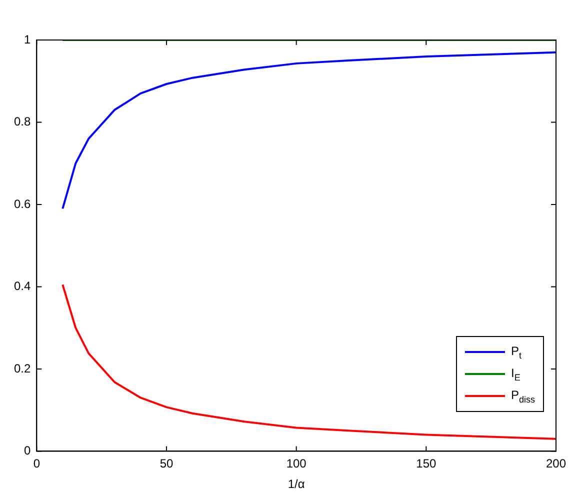  Describe the element at coordinates (167, 463) in the screenshot. I see `x-tick-label: 50` at that location.